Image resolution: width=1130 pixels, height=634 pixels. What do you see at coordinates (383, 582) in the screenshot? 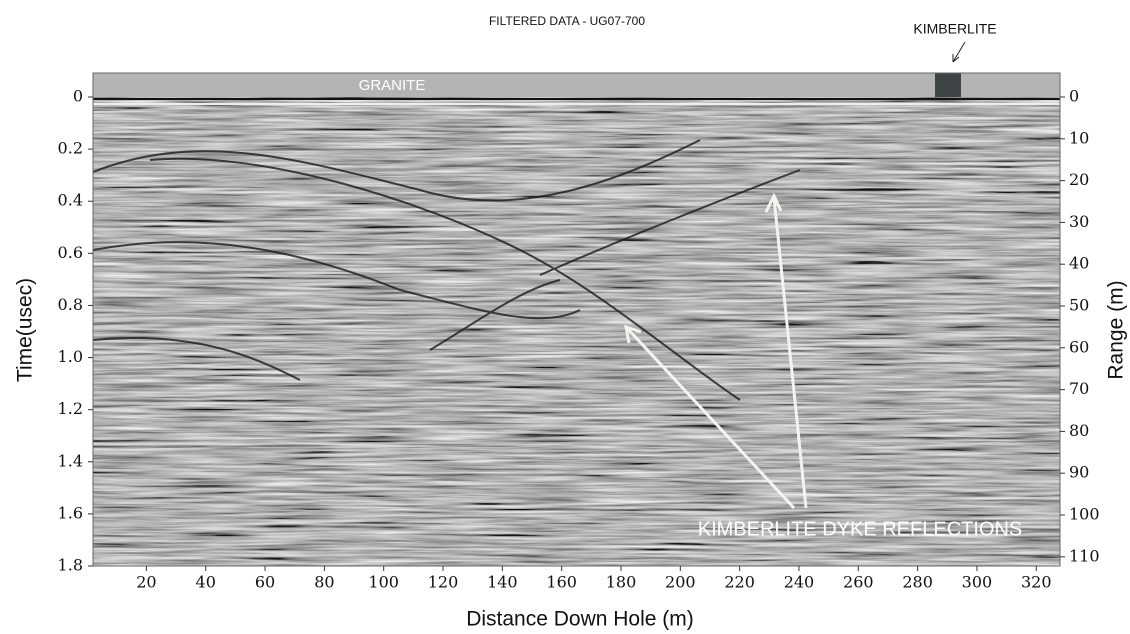
I see `x-tick-label: 100` at bounding box center [383, 582].